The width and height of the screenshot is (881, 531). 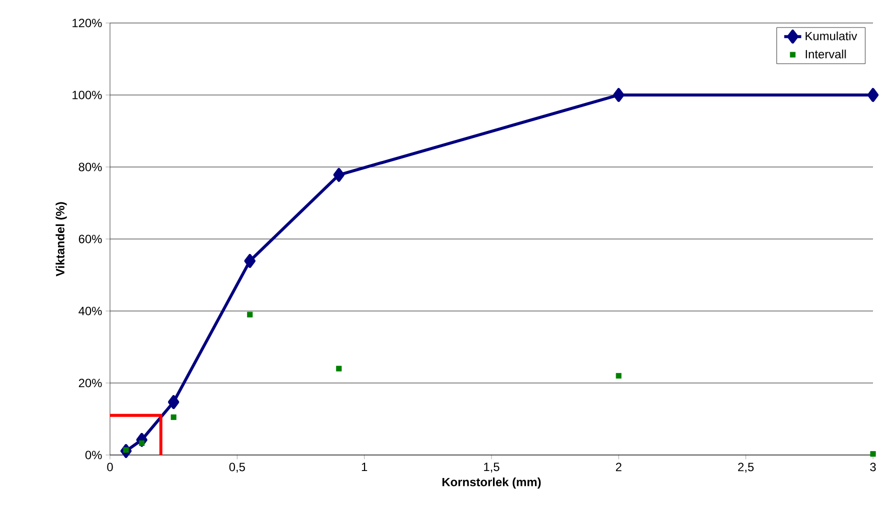 What do you see at coordinates (365, 466) in the screenshot?
I see `x-tick-label: 1` at bounding box center [365, 466].